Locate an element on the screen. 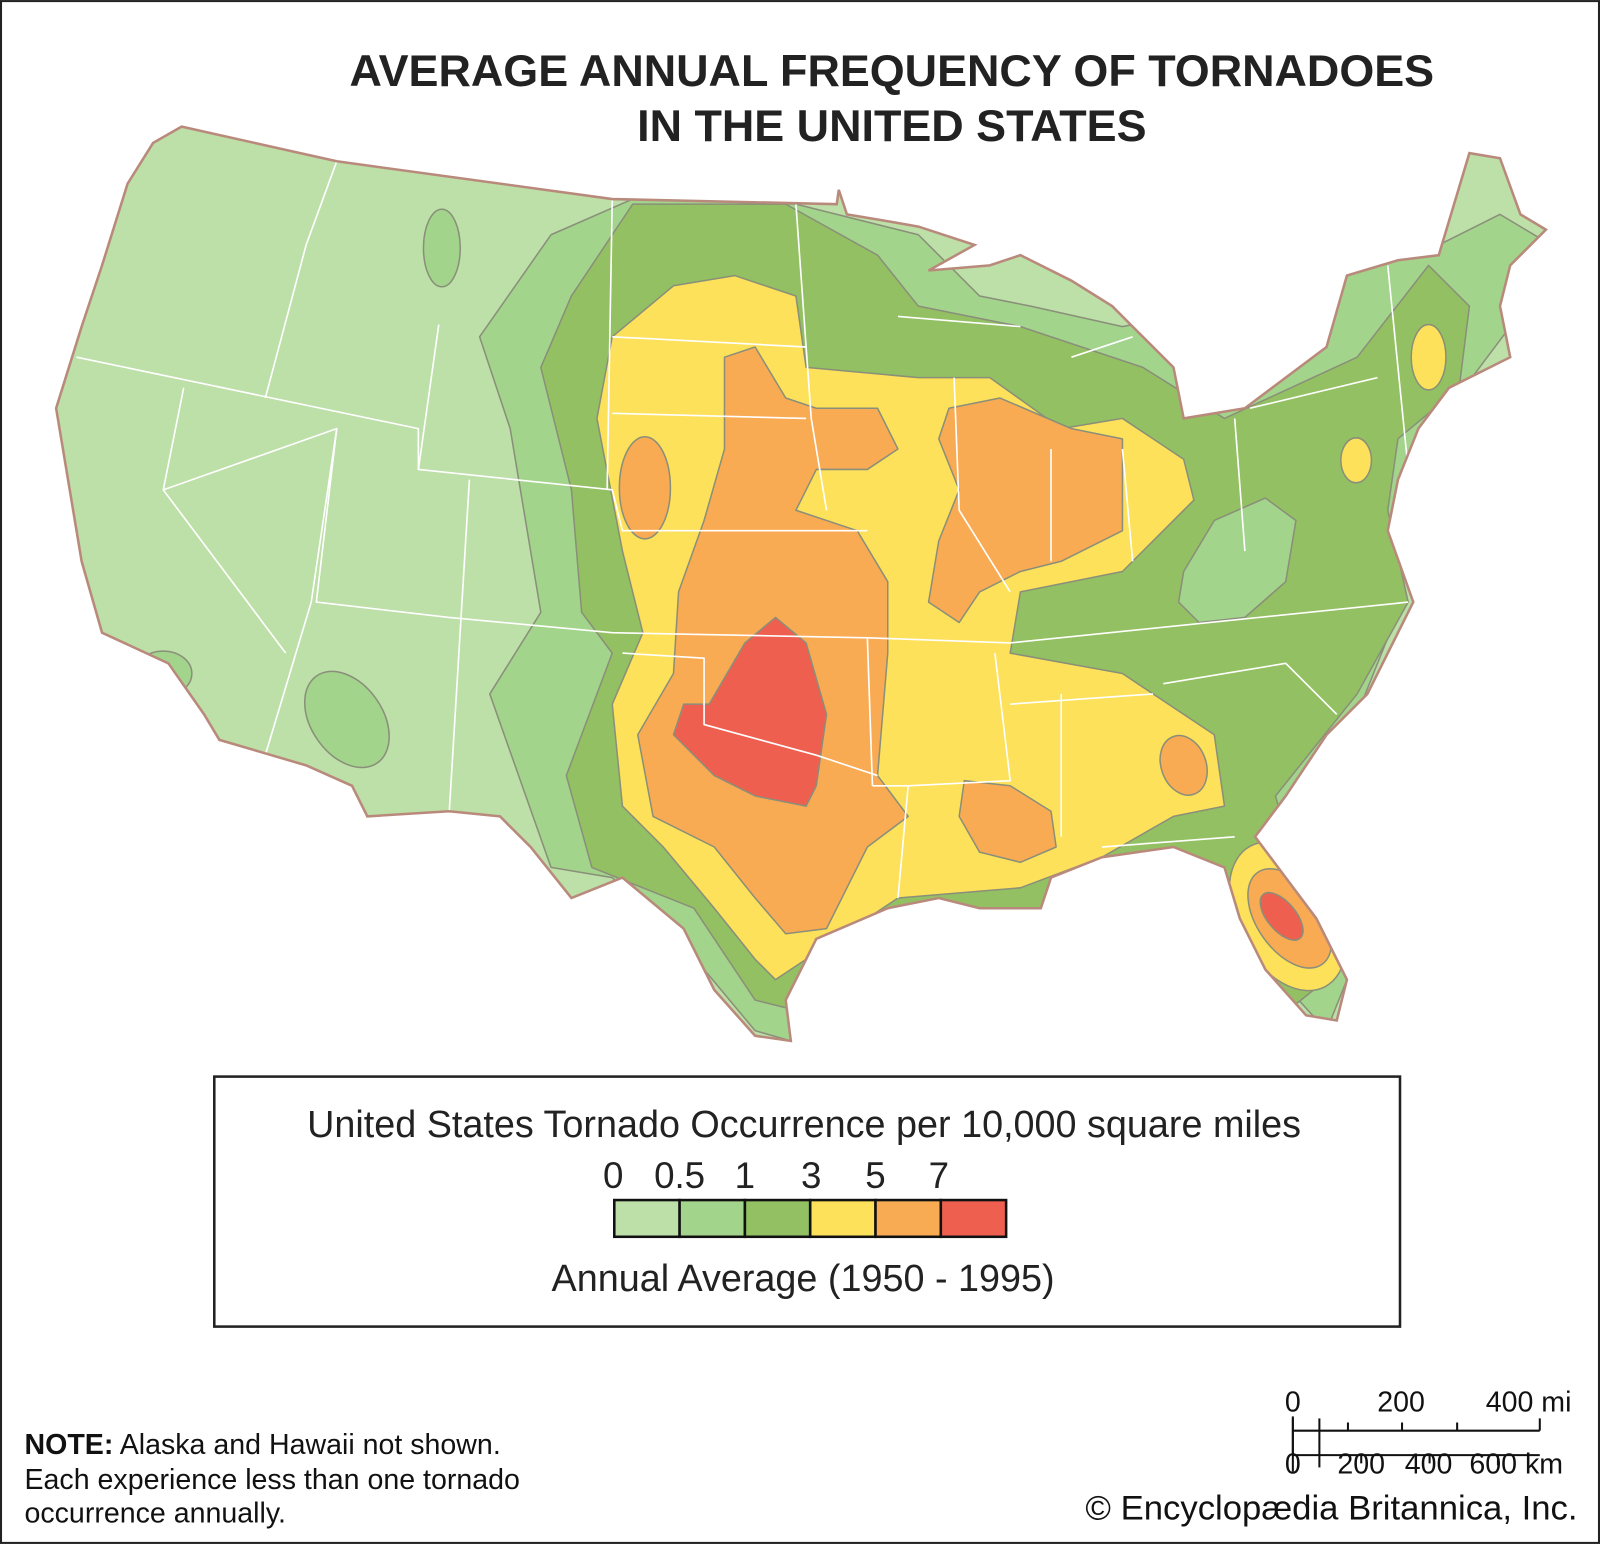 The image size is (1600, 1544). zone-5-7-georgia is located at coordinates (1183, 765).